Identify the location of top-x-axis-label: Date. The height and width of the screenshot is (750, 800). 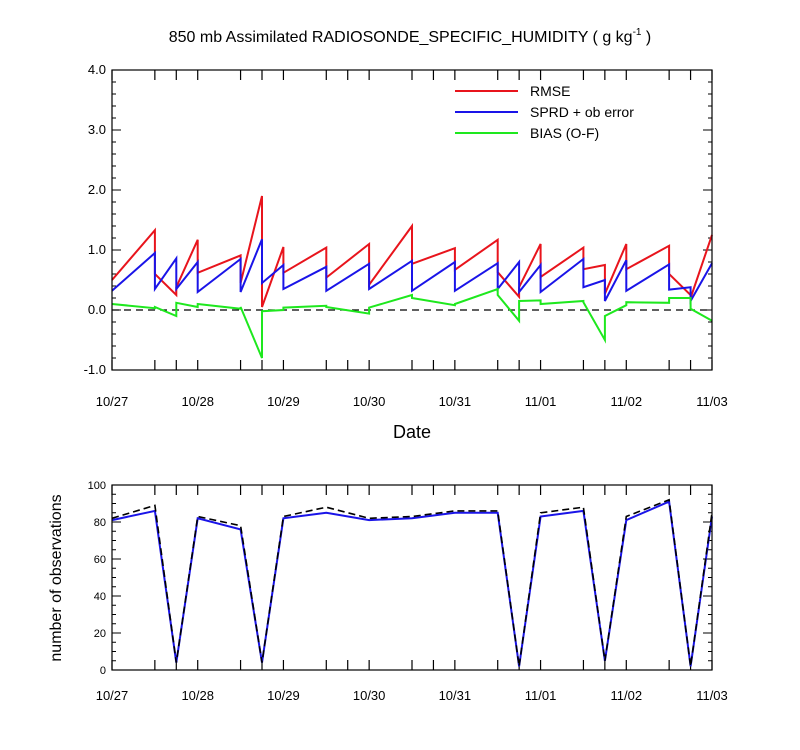
(412, 432).